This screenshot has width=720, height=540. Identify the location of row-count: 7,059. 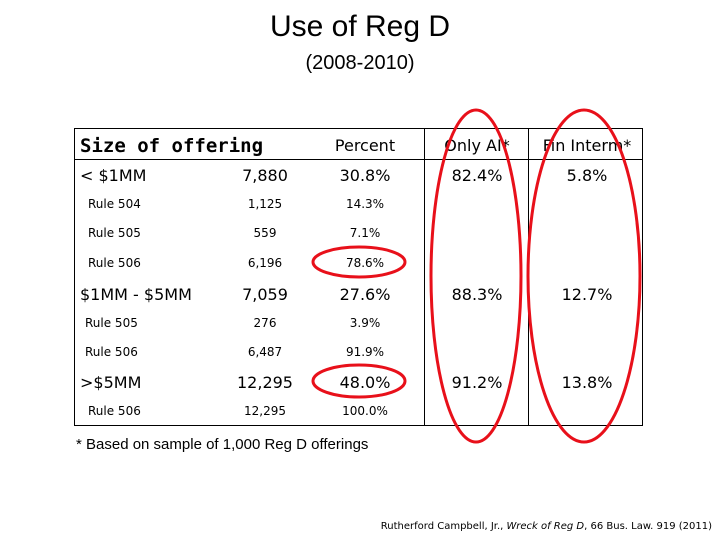
(265, 294).